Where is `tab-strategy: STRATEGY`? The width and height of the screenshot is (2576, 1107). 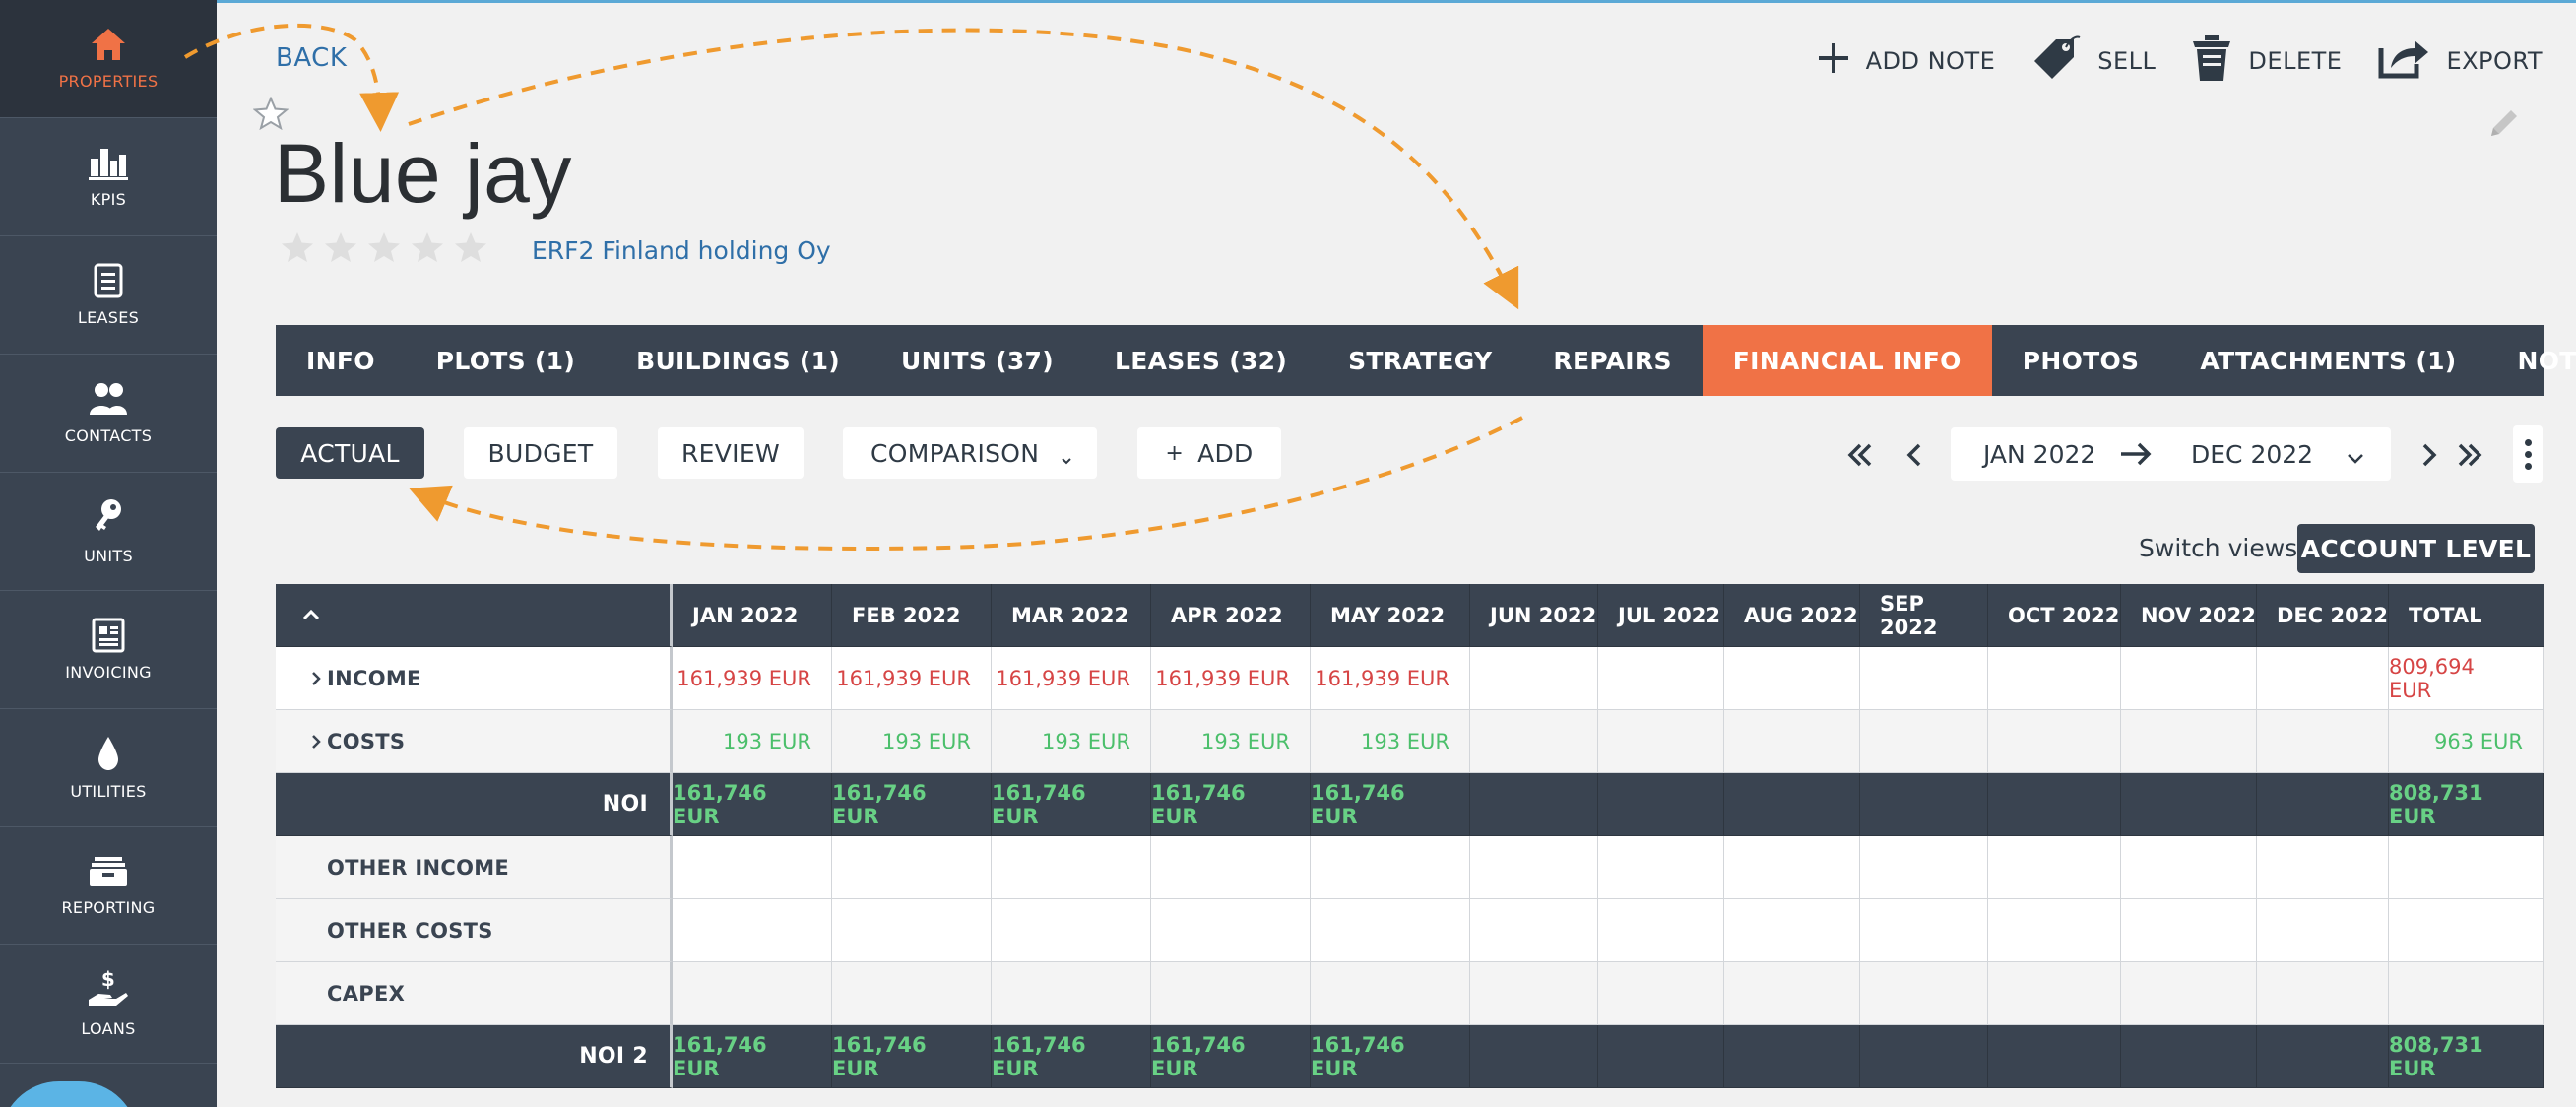 tab-strategy: STRATEGY is located at coordinates (1420, 360).